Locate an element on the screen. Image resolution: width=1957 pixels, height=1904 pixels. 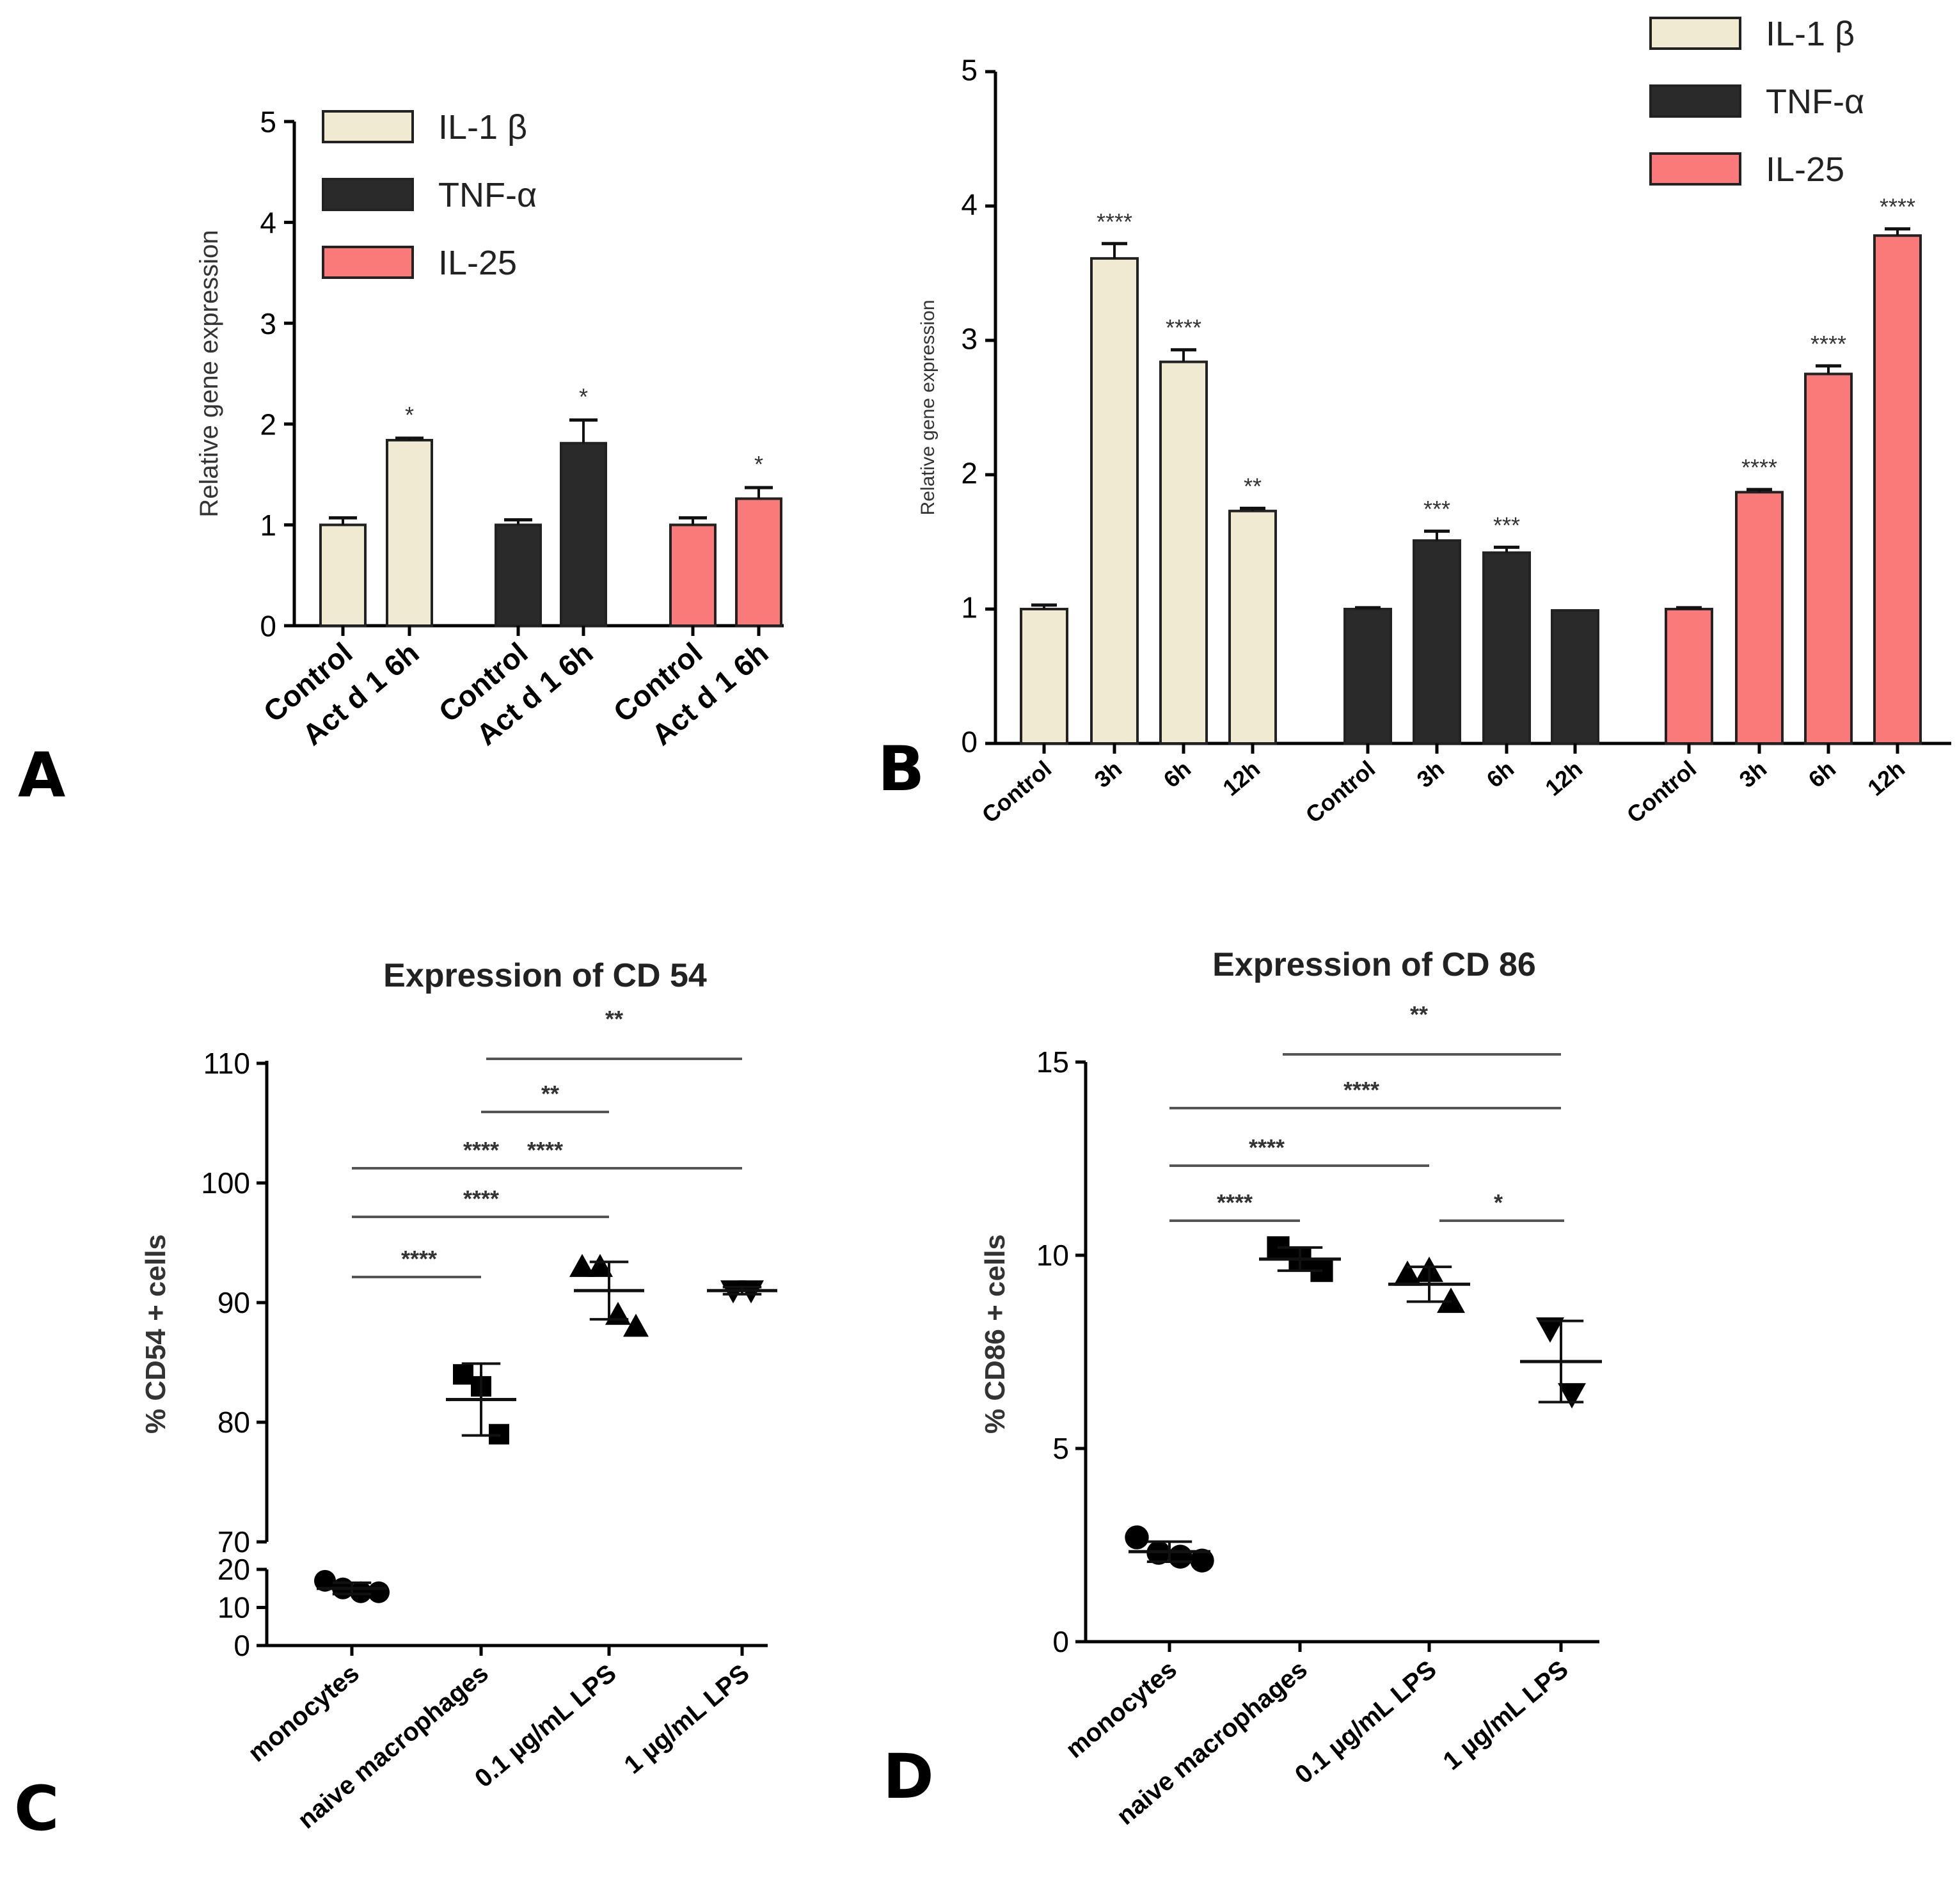
y-axis-label: Relative gene expression is located at coordinates (209, 373).